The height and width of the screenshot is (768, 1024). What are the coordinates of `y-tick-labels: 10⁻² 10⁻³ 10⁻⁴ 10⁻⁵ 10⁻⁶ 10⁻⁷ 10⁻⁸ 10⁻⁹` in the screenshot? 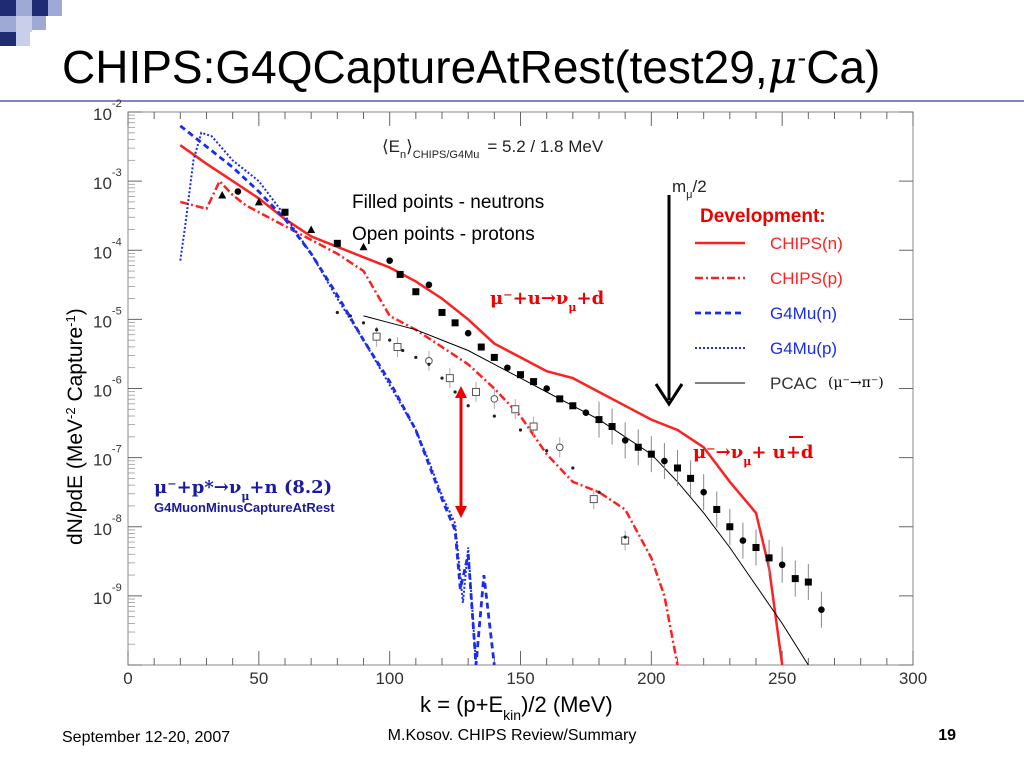 It's located at (107, 353).